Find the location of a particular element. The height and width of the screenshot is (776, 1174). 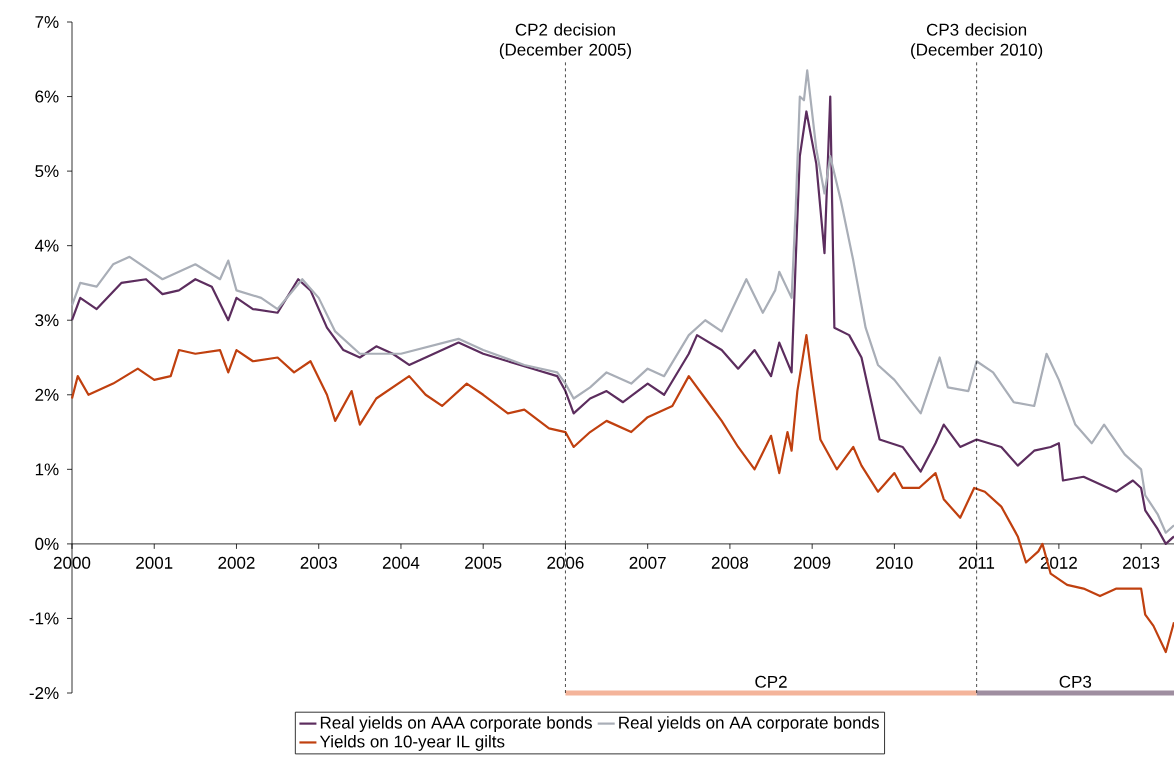

x-tick-label: 2008 is located at coordinates (730, 562).